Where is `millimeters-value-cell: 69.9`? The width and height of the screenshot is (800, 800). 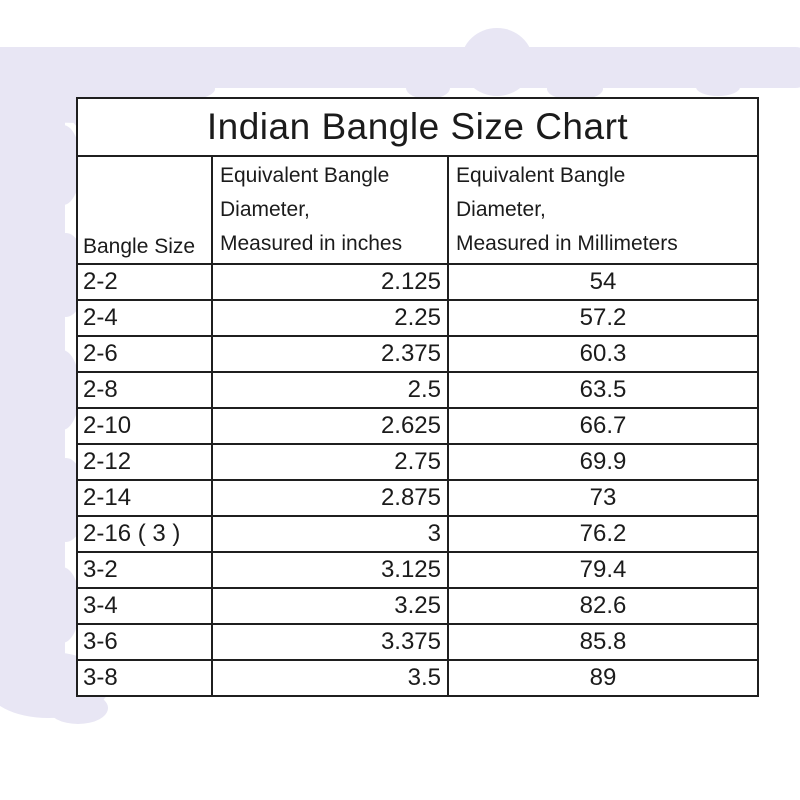 millimeters-value-cell: 69.9 is located at coordinates (603, 462).